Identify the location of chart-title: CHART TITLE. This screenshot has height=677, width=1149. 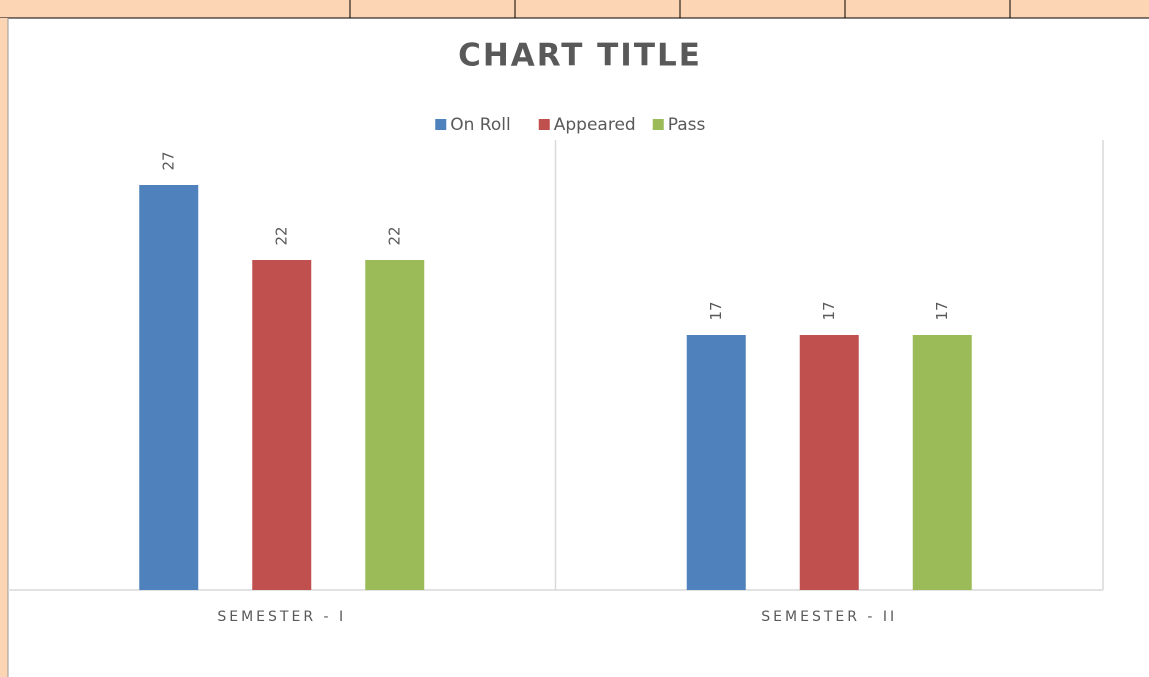
(580, 56).